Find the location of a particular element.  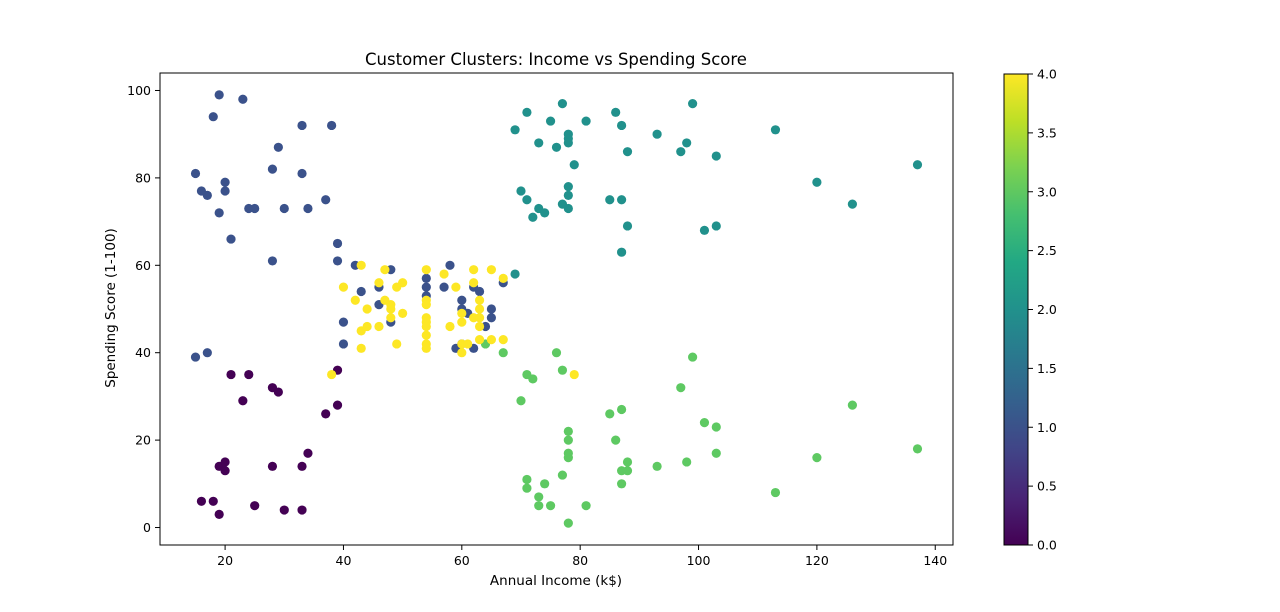

colorbar-tick-label: 1.0 is located at coordinates (1047, 427).